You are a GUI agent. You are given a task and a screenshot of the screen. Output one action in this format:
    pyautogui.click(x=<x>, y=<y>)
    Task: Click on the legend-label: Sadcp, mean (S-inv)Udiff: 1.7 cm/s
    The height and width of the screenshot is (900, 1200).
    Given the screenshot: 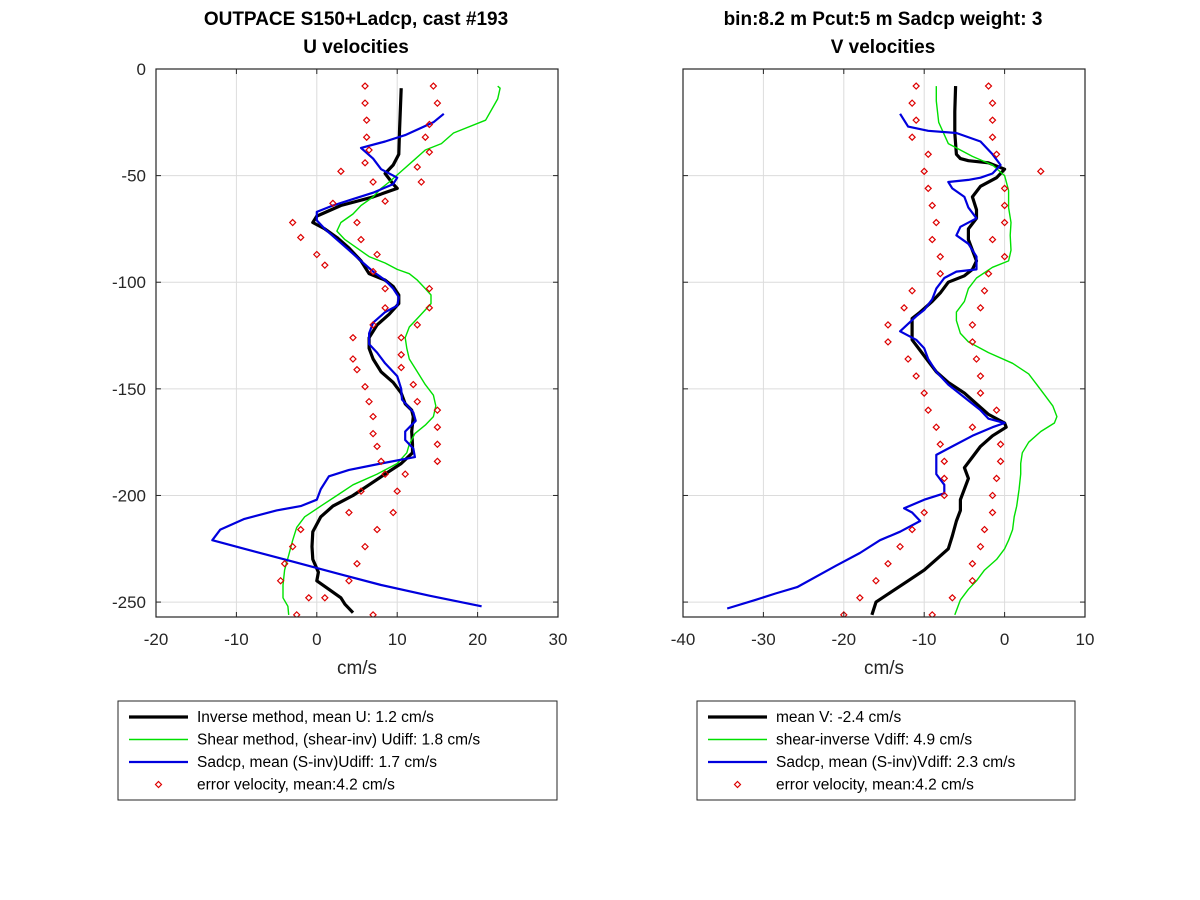 What is the action you would take?
    pyautogui.click(x=317, y=762)
    